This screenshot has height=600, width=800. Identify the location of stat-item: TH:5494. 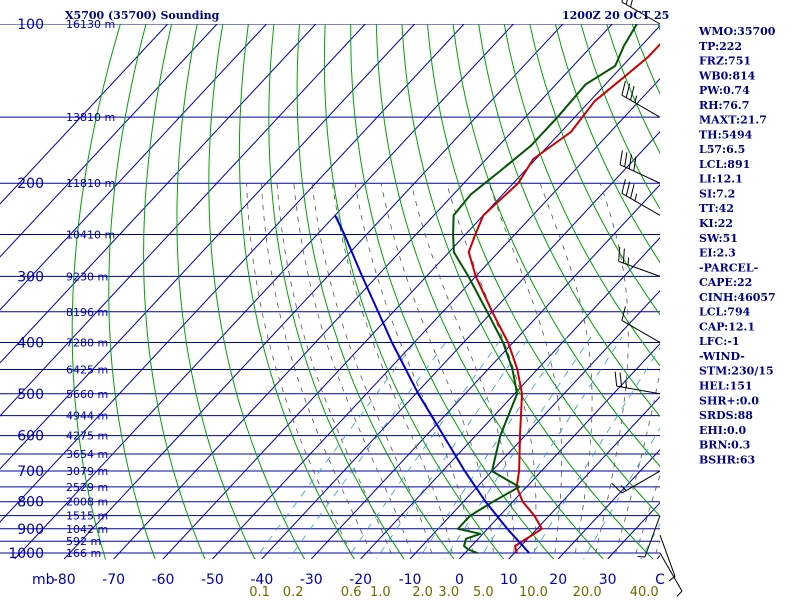
(726, 134).